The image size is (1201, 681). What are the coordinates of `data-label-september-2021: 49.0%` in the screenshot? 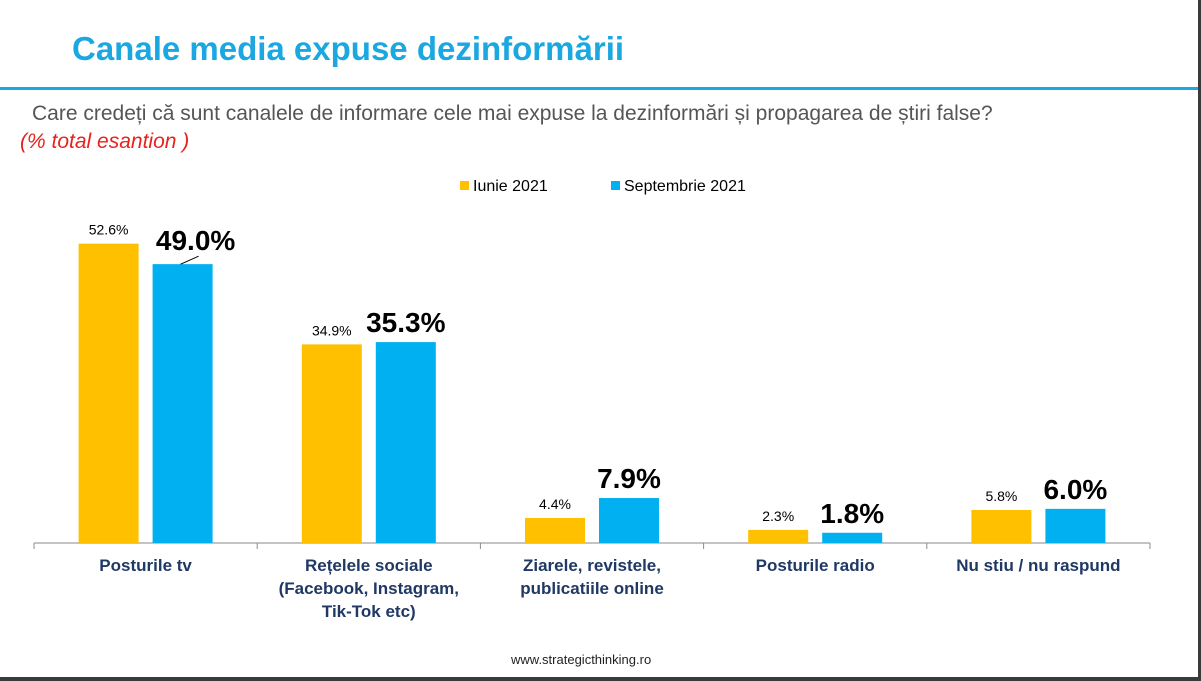 It's located at (195, 240).